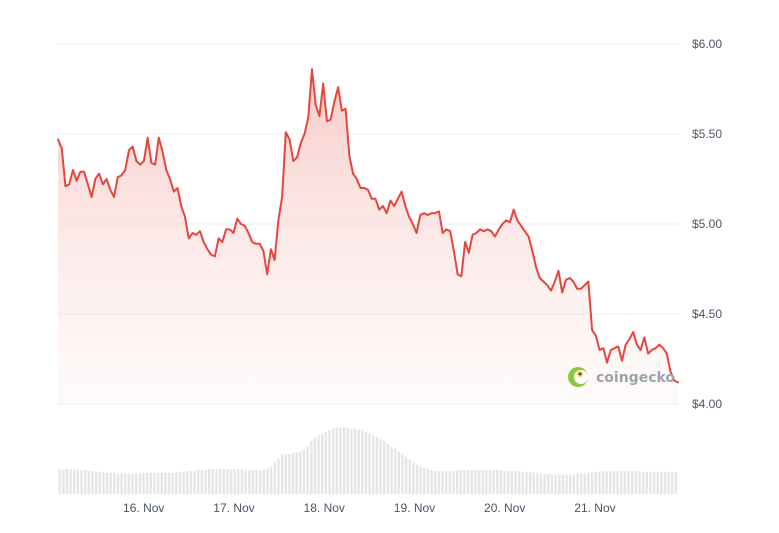 The height and width of the screenshot is (533, 779). What do you see at coordinates (368, 460) in the screenshot?
I see `volume-bars` at bounding box center [368, 460].